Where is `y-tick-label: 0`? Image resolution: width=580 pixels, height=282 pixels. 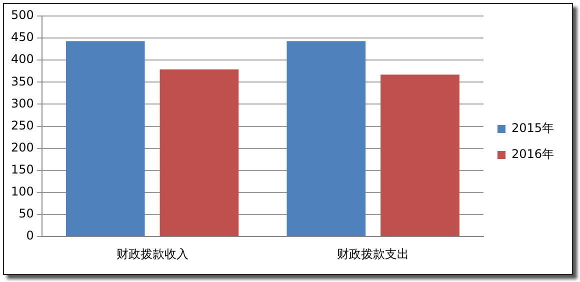 y-tick-label: 0 is located at coordinates (30, 235).